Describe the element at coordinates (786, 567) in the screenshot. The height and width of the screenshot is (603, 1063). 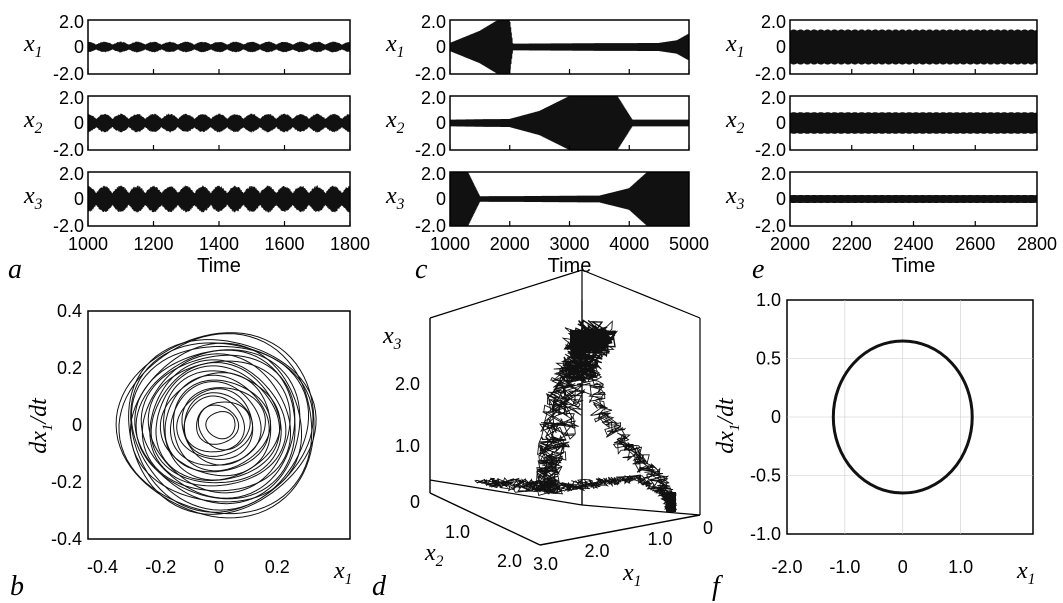
I see `x-tick-label: -2.0` at that location.